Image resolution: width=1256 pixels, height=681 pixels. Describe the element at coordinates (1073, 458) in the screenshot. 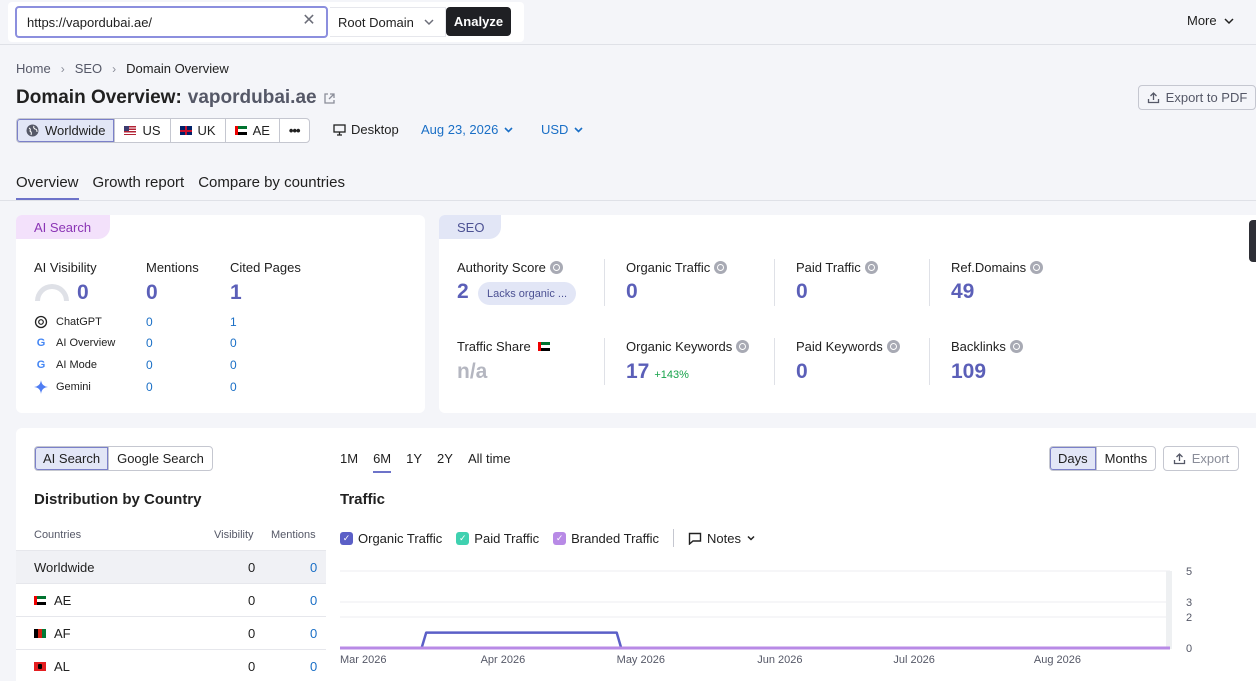

I see `toggle-days: Days` at that location.